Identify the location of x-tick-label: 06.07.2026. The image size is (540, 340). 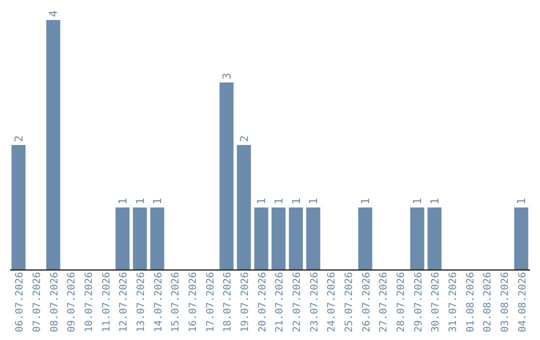
(20, 302).